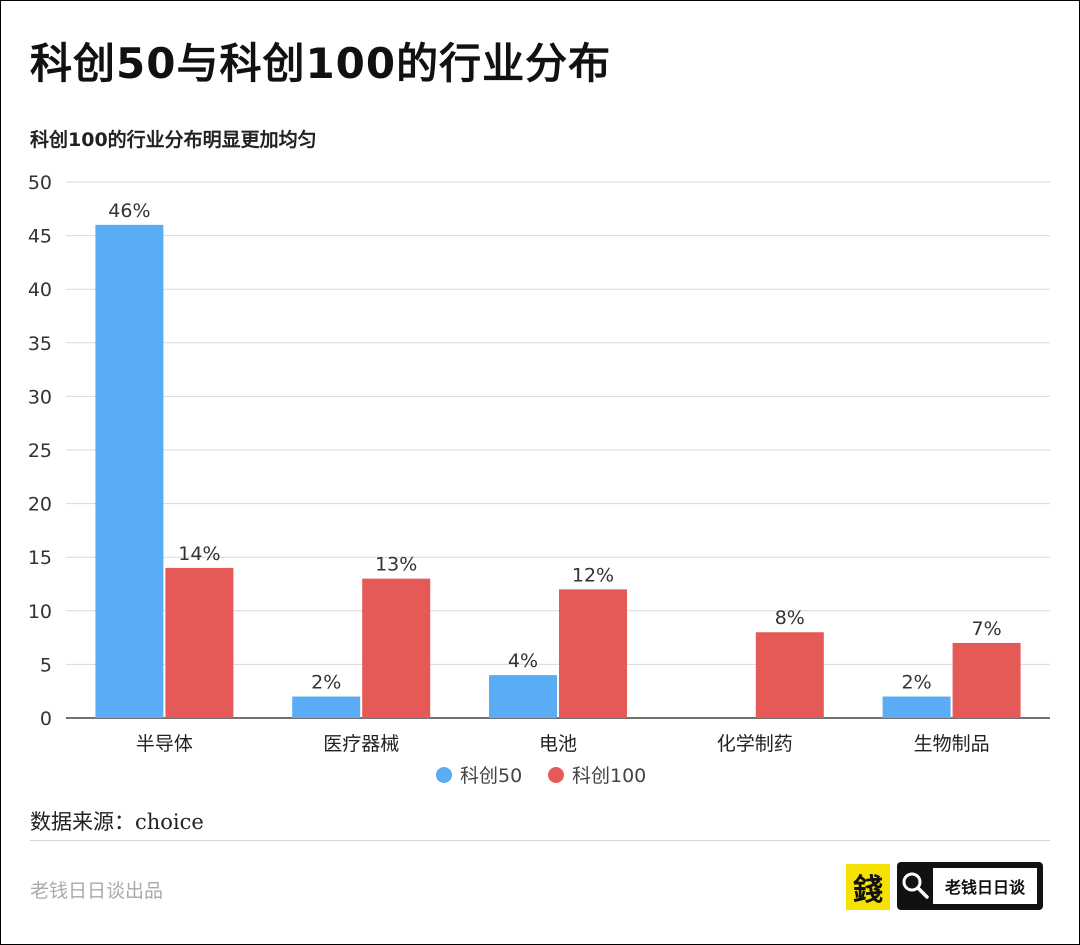  I want to click on brand-logo: 錢, so click(868, 887).